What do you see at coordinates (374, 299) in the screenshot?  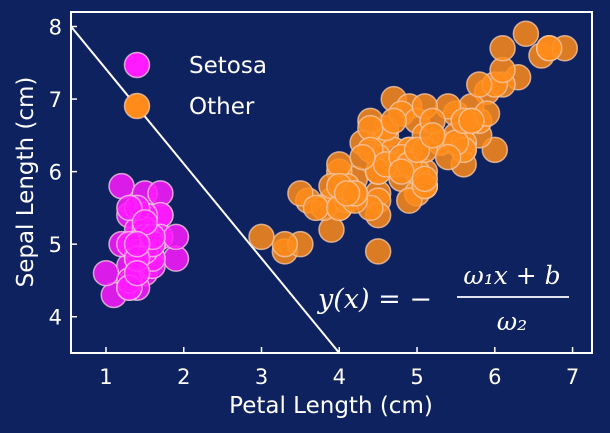 I see `equation-lhs: y(x) = −` at bounding box center [374, 299].